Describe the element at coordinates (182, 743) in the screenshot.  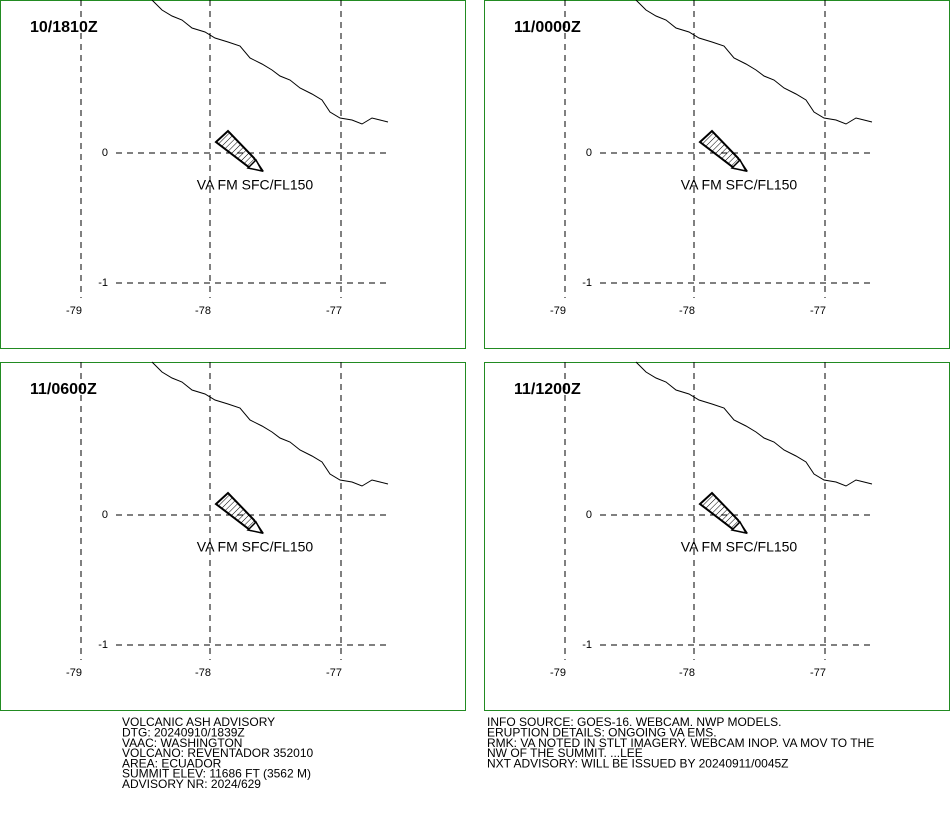
I see `advisory-line: VAAC: WASHINGTON` at that location.